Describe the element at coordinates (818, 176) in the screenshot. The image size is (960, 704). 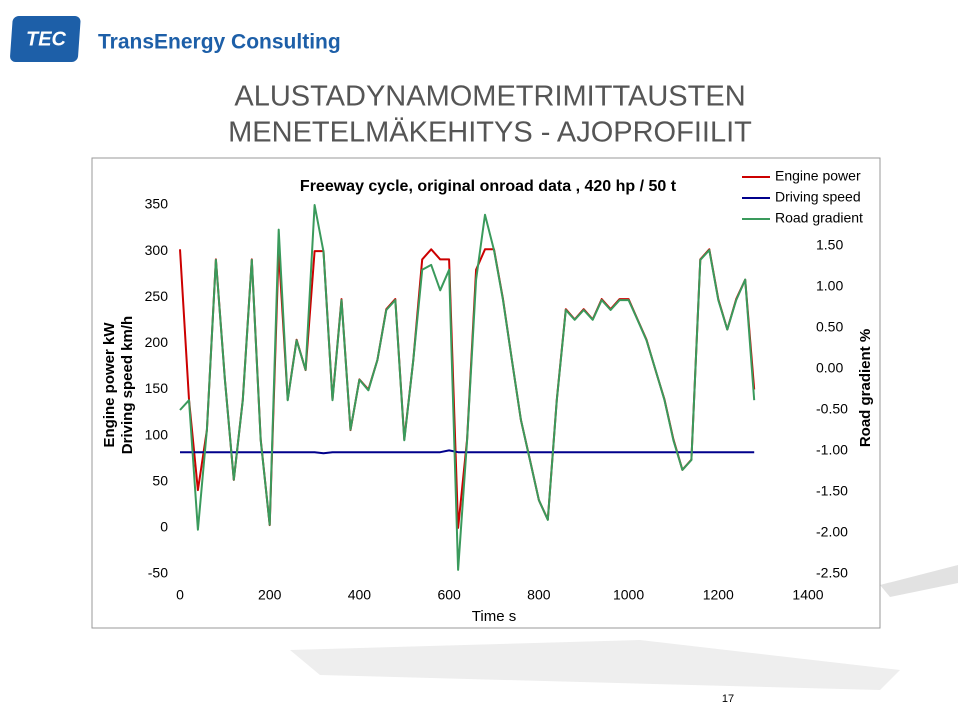
I see `legend-label: Engine power` at that location.